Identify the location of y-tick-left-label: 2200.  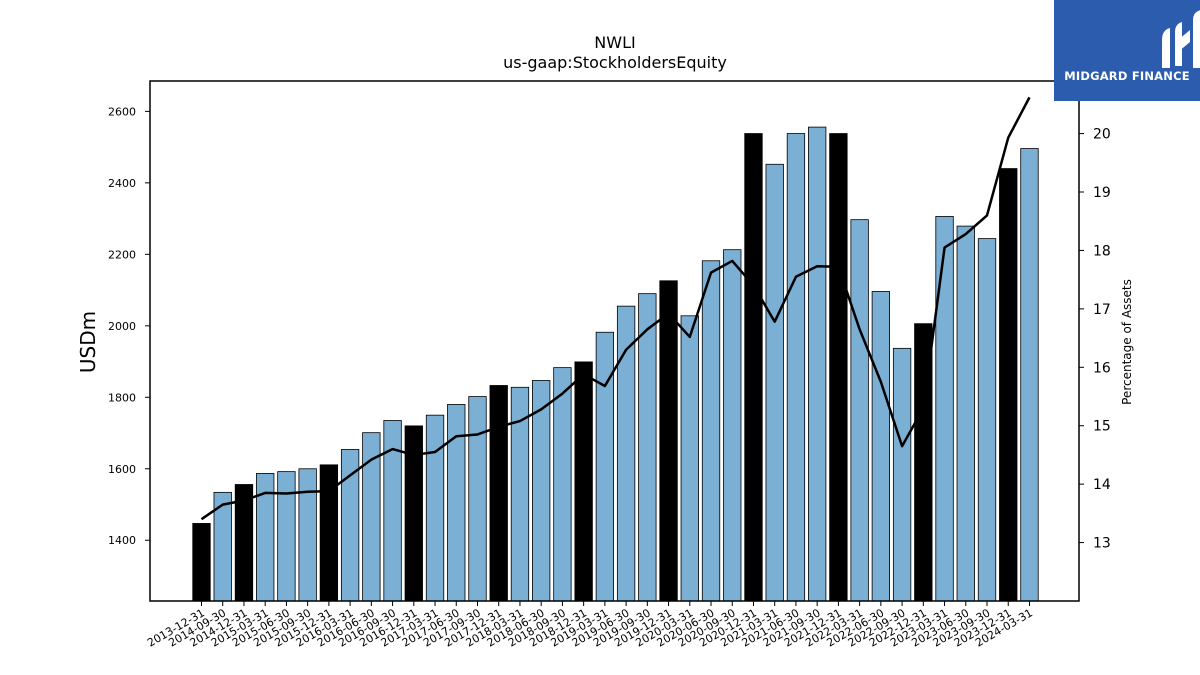
(122, 254).